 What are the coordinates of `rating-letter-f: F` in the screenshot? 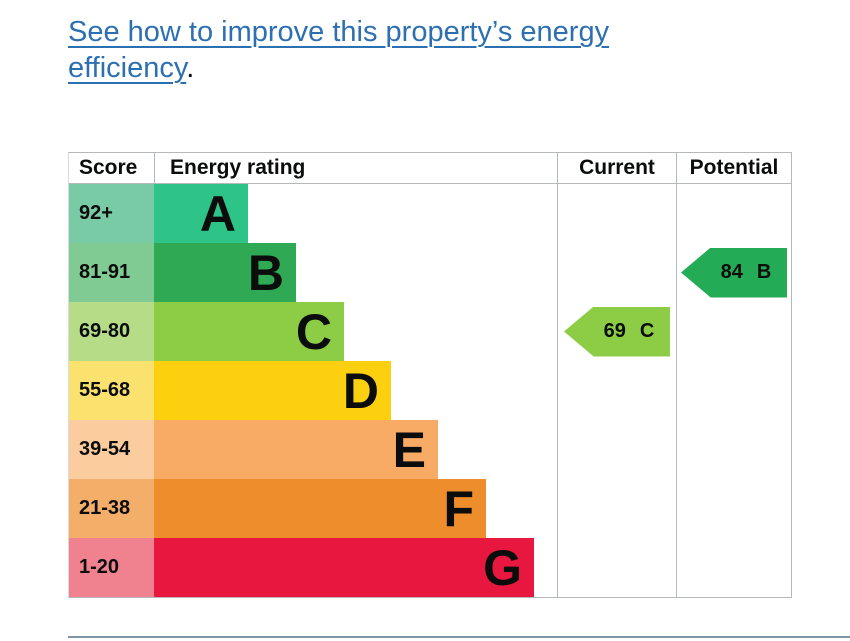 It's located at (458, 508).